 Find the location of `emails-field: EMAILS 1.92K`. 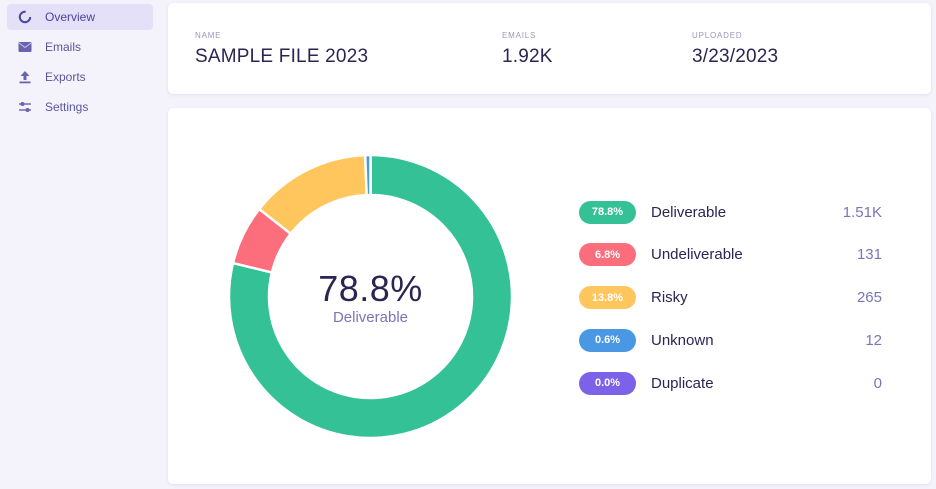

emails-field: EMAILS 1.92K is located at coordinates (527, 49).